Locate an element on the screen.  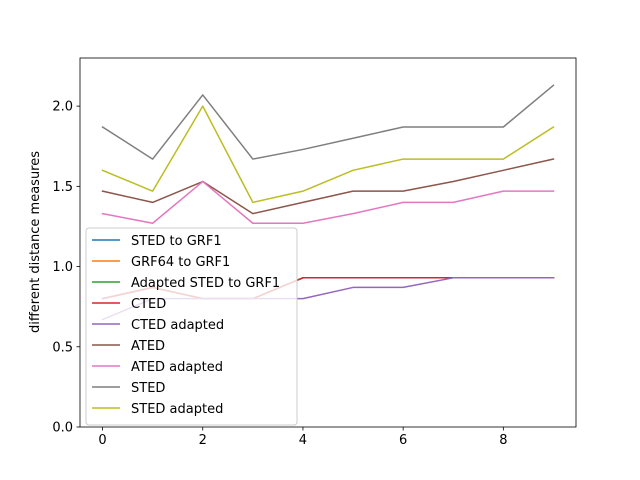
y-axis-label: different distance measures is located at coordinates (35, 242).